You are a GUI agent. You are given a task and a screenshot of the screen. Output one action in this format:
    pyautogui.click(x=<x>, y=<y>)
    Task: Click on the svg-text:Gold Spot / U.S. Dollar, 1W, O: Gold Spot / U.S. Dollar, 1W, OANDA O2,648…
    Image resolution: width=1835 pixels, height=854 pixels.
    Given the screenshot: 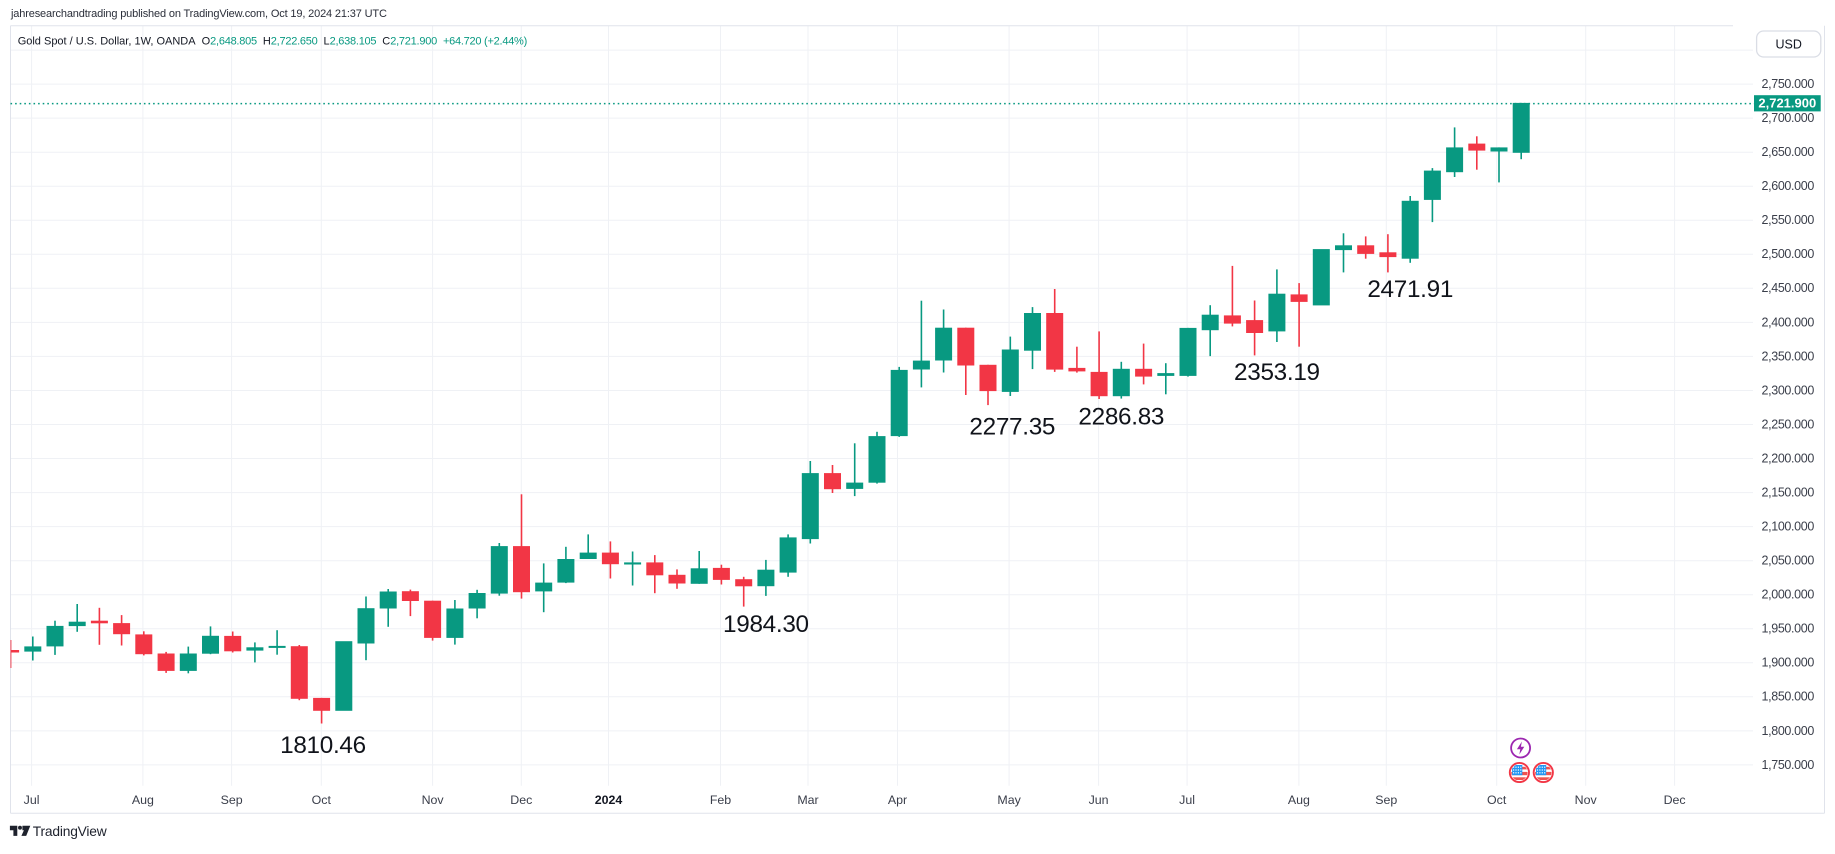 What is the action you would take?
    pyautogui.click(x=272, y=42)
    